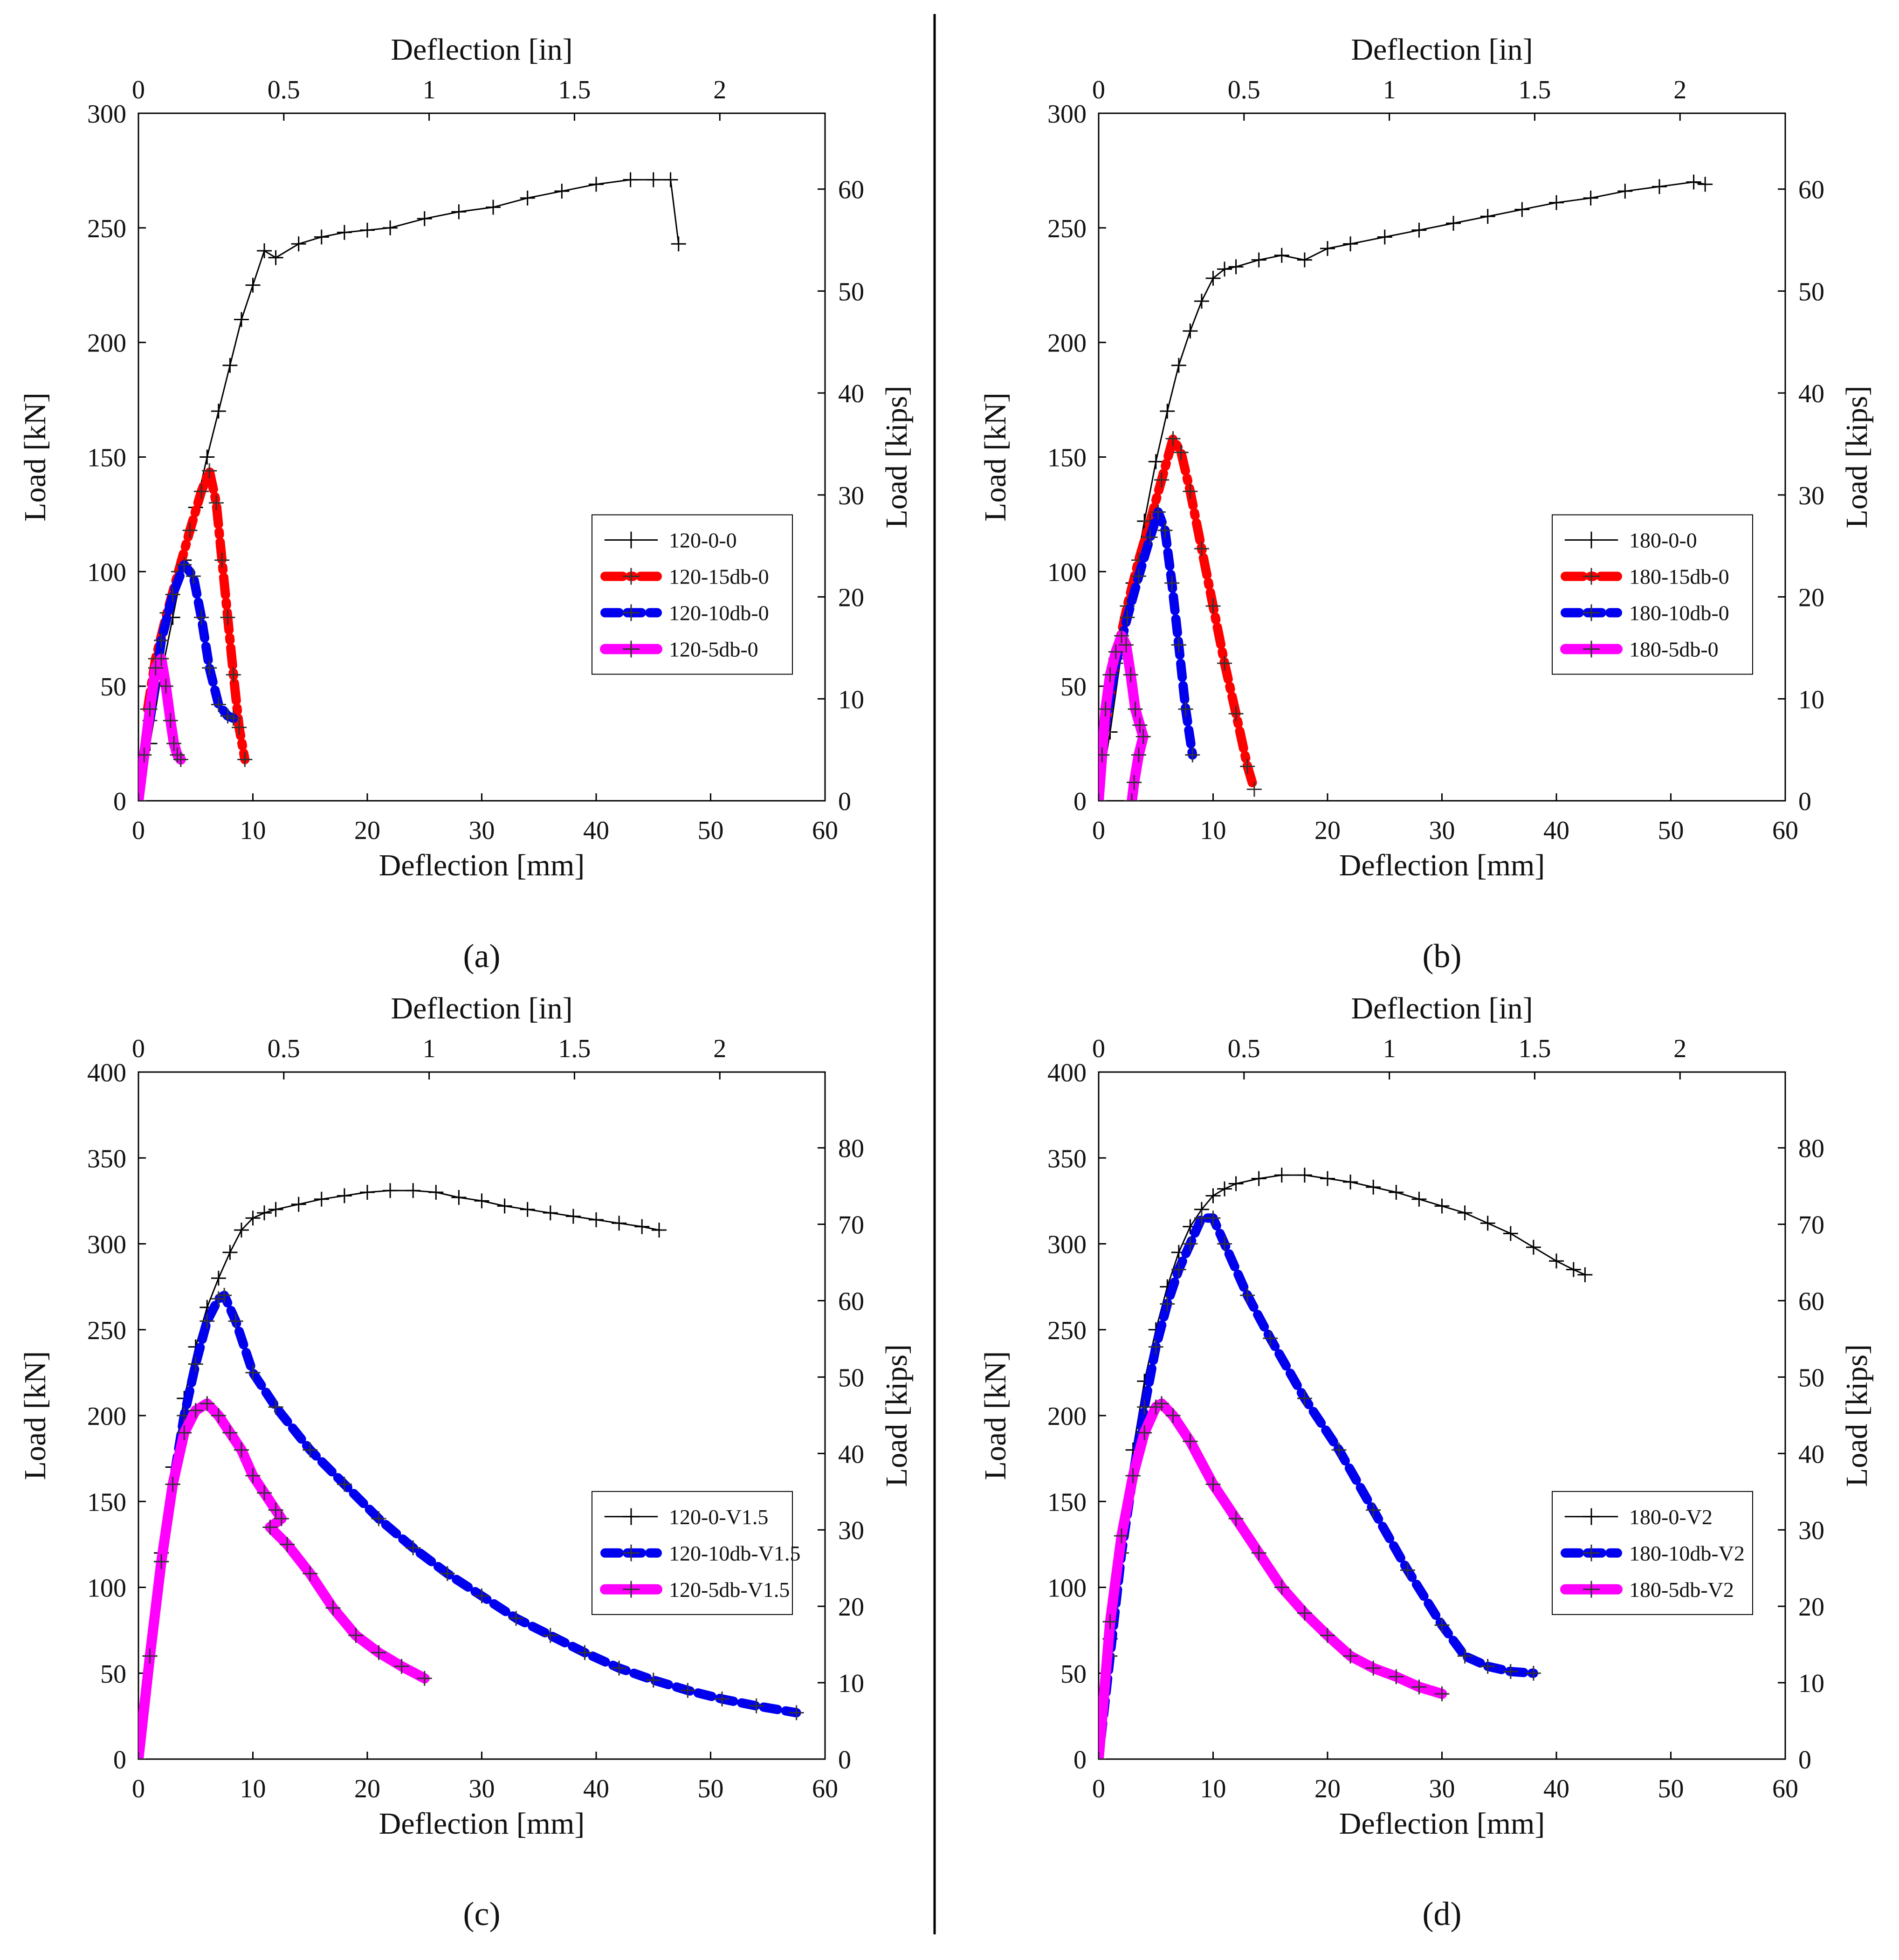 Image resolution: width=1899 pixels, height=1960 pixels. What do you see at coordinates (1534, 1048) in the screenshot?
I see `x2-tick-label: 1.5` at bounding box center [1534, 1048].